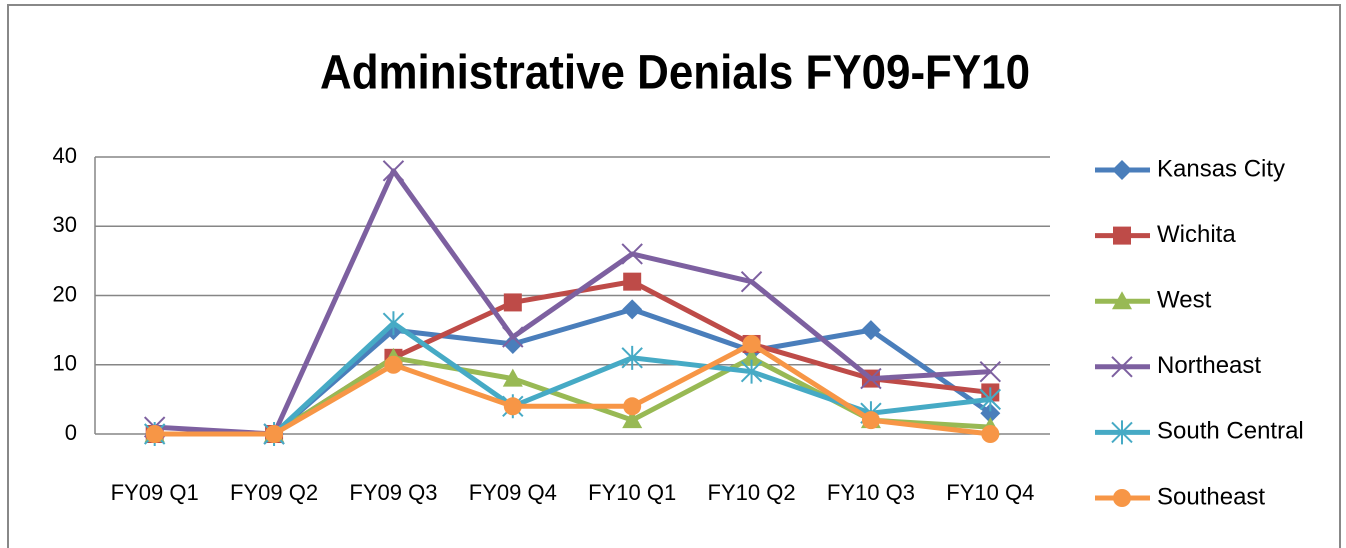 The image size is (1346, 548). Describe the element at coordinates (65, 293) in the screenshot. I see `y-tick-label: 20` at that location.